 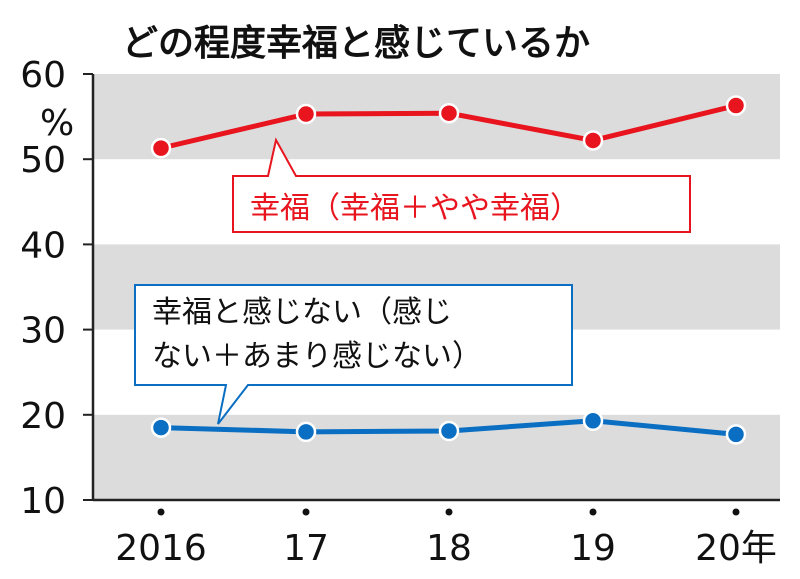 What do you see at coordinates (356, 43) in the screenshot?
I see `chart-title: どの程度幸福と感じているか` at bounding box center [356, 43].